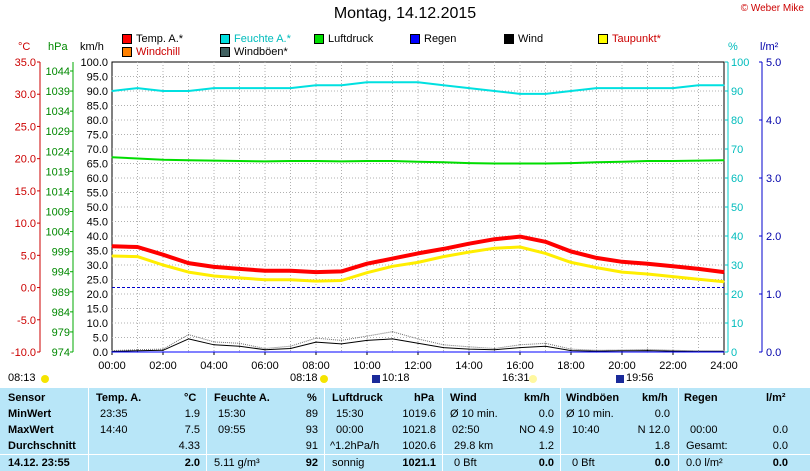 This screenshot has width=810, height=471. What do you see at coordinates (97, 92) in the screenshot?
I see `wind-tick-label: 90.0` at bounding box center [97, 92].